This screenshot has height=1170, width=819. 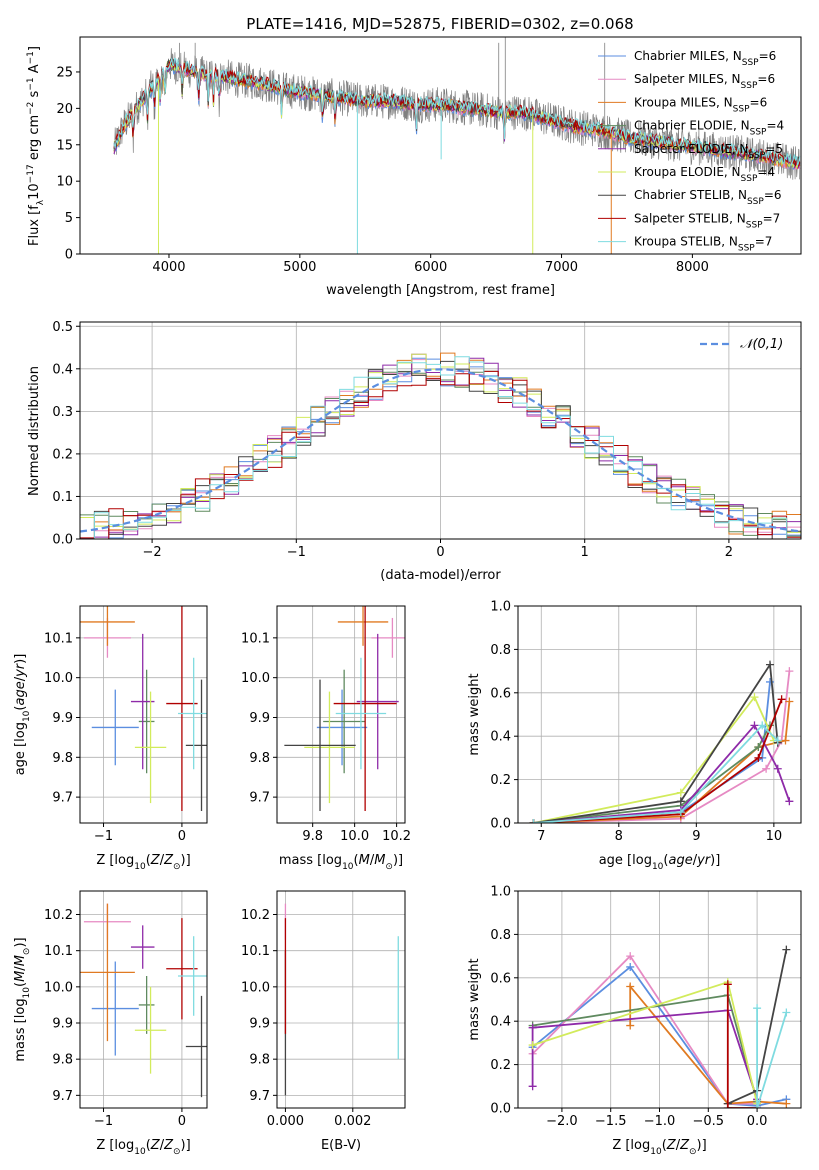 I want to click on y-axis-label: mass weight, so click(x=474, y=999).